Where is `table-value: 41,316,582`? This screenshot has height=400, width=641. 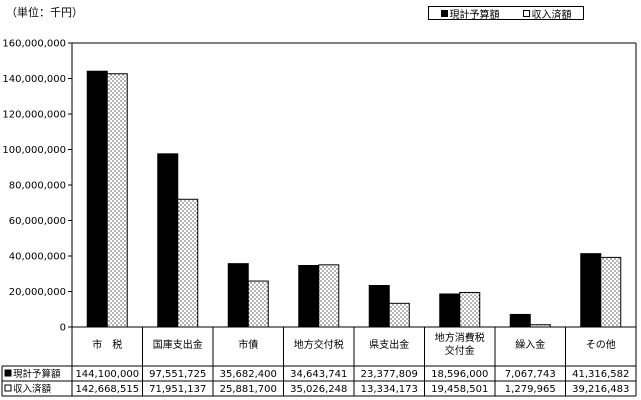 table-value: 41,316,582 is located at coordinates (600, 374).